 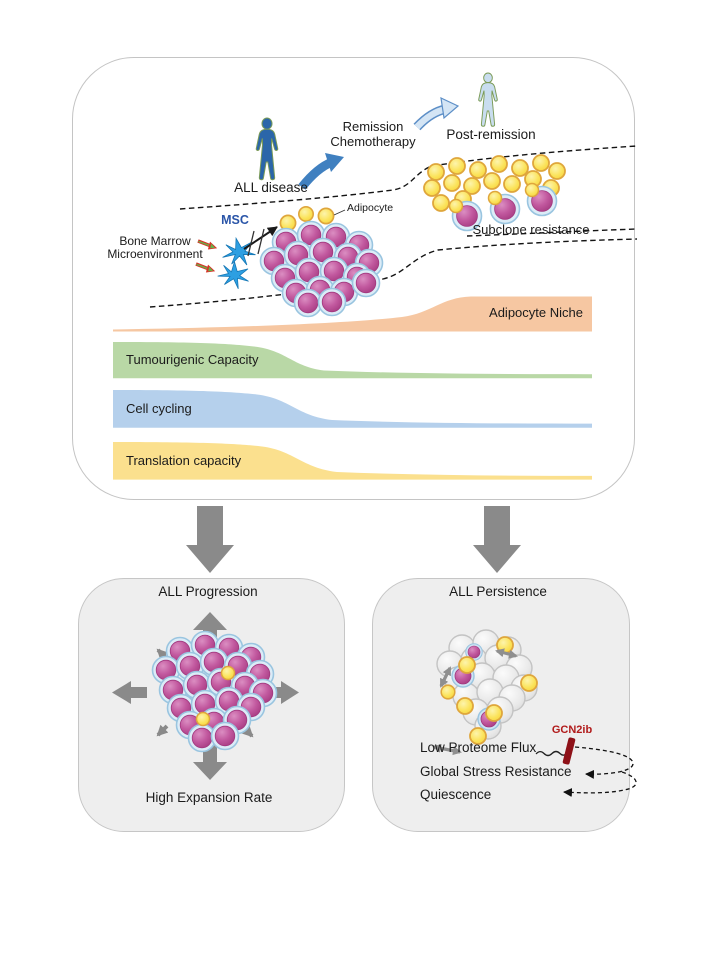 What do you see at coordinates (531, 229) in the screenshot?
I see `subclone-resistance-label: Subclone resistance` at bounding box center [531, 229].